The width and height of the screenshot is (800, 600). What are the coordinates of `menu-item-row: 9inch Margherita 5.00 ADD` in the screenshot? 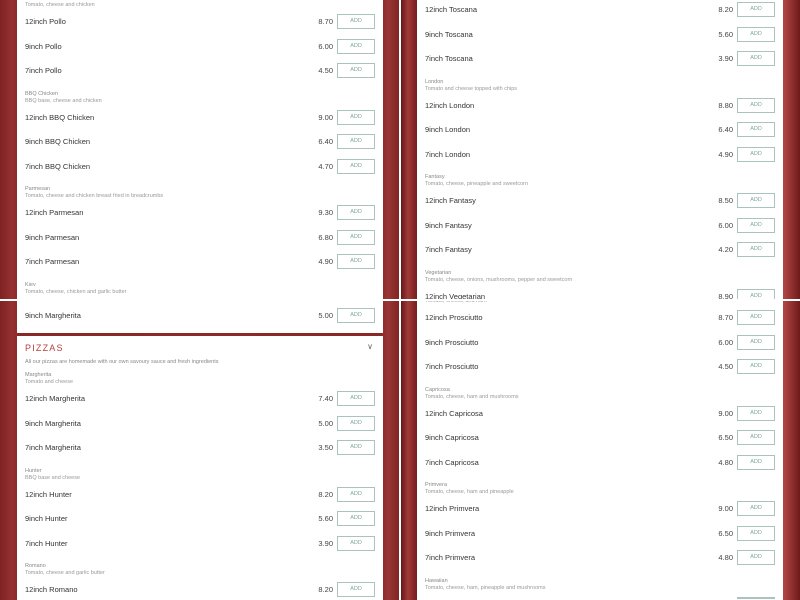 It's located at (200, 424).